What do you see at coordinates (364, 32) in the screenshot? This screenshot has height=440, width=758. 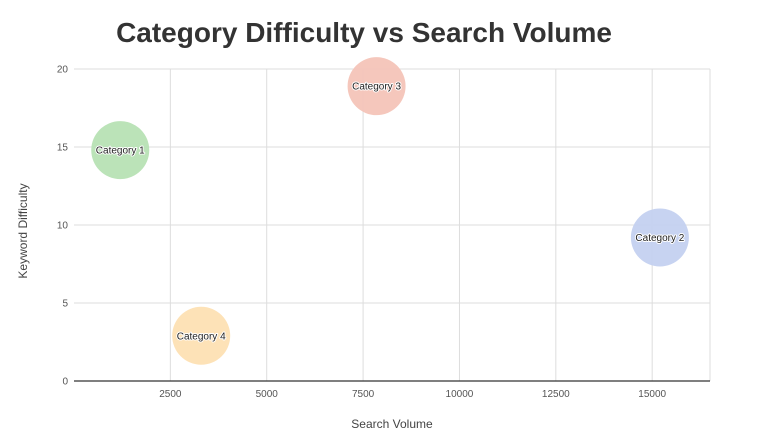 I see `chart-title: Category Difficulty vs Search Volume` at bounding box center [364, 32].